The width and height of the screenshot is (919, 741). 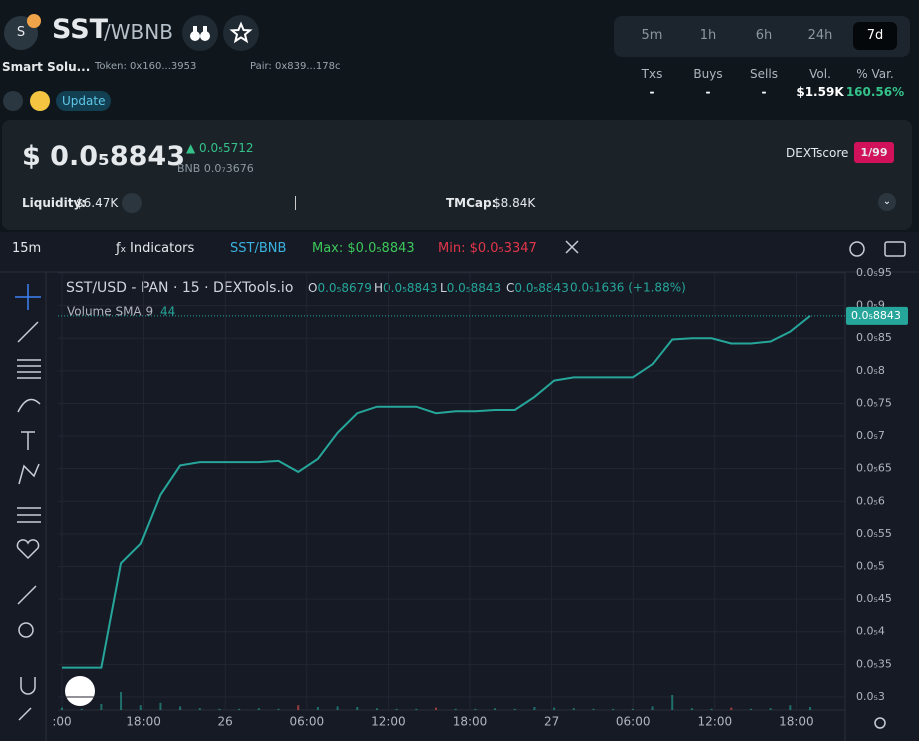 What do you see at coordinates (34, 21) in the screenshot?
I see `token-icon` at bounding box center [34, 21].